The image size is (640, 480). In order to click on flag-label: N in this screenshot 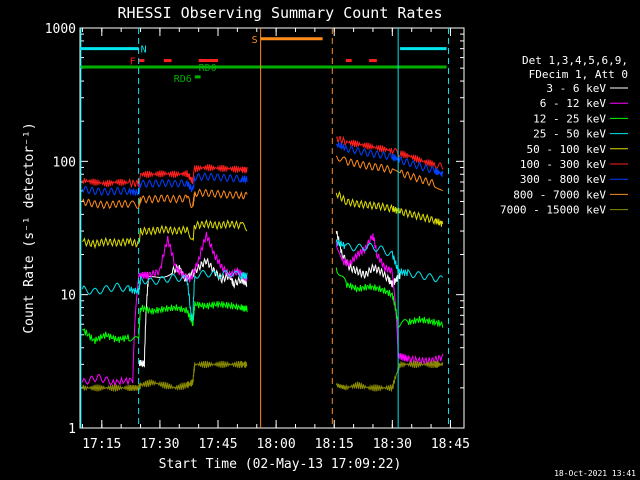, I will do `click(144, 50)`.